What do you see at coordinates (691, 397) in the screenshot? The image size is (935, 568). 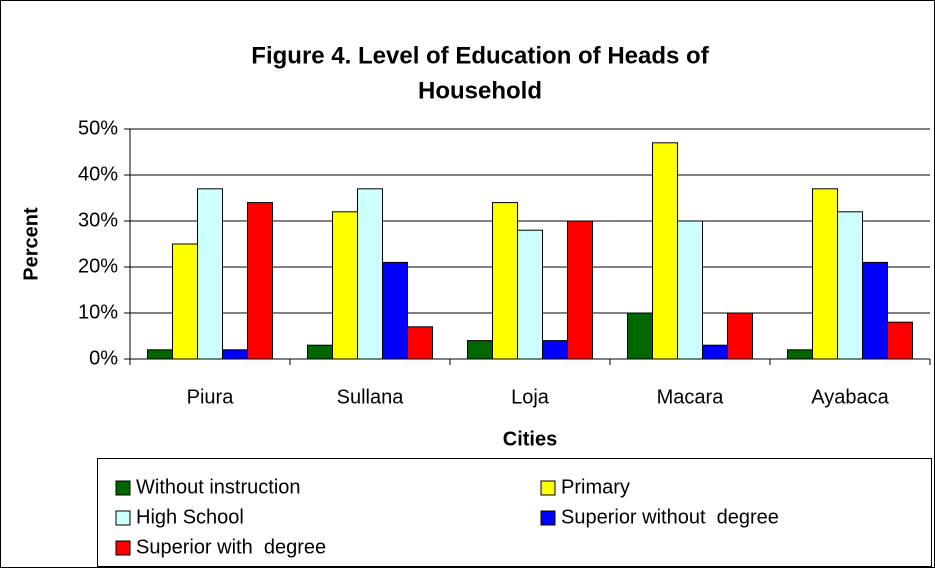 I see `x-tick-label: Macara` at bounding box center [691, 397].